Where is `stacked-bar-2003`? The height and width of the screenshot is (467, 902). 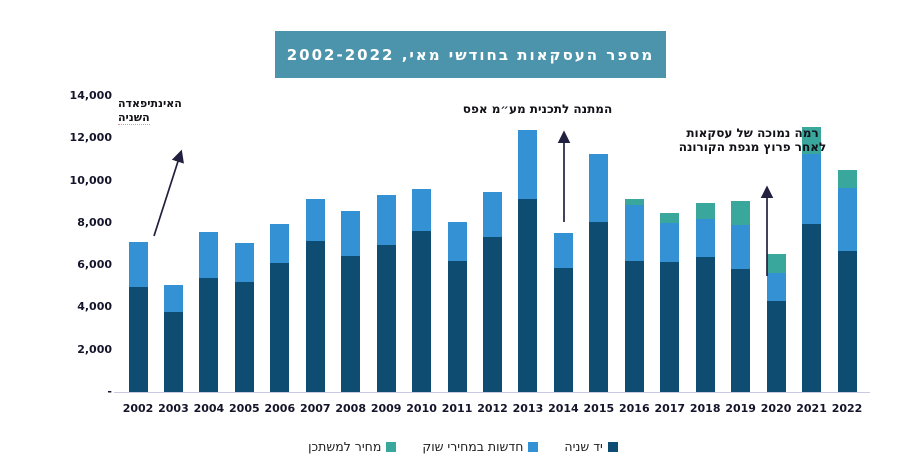
stacked-bar-2003 is located at coordinates (173, 338).